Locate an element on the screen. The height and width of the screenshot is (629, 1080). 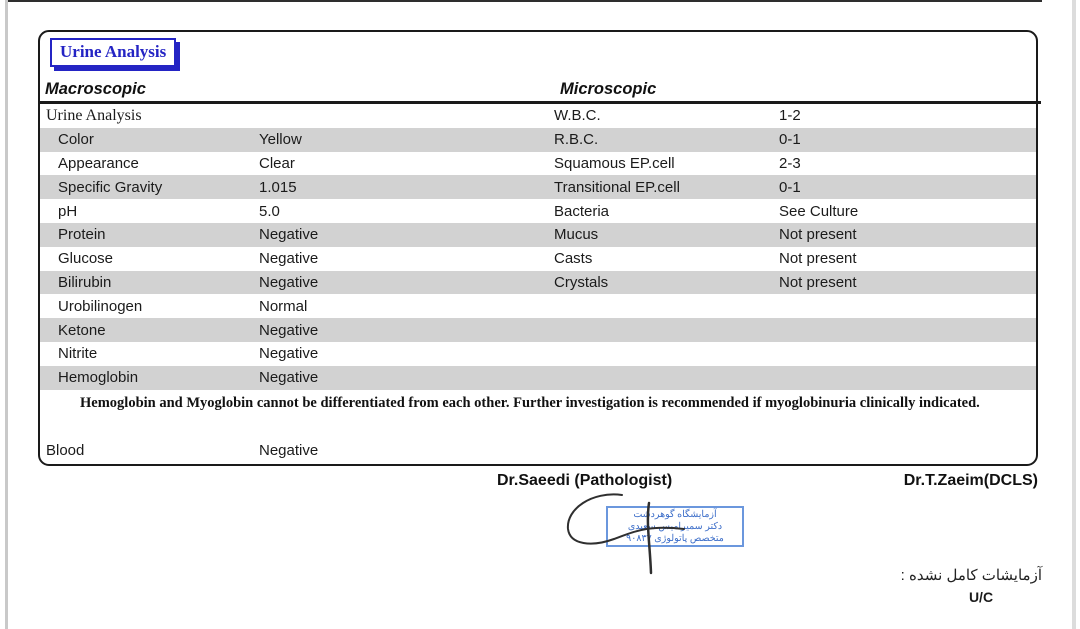
table-row: Urine Analysis W.B.C. 1-2 is located at coordinates (538, 116).